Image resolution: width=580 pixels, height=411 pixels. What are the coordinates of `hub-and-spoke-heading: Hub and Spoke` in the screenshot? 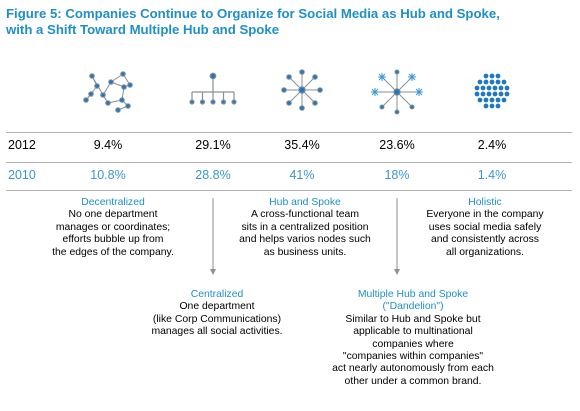 It's located at (305, 202).